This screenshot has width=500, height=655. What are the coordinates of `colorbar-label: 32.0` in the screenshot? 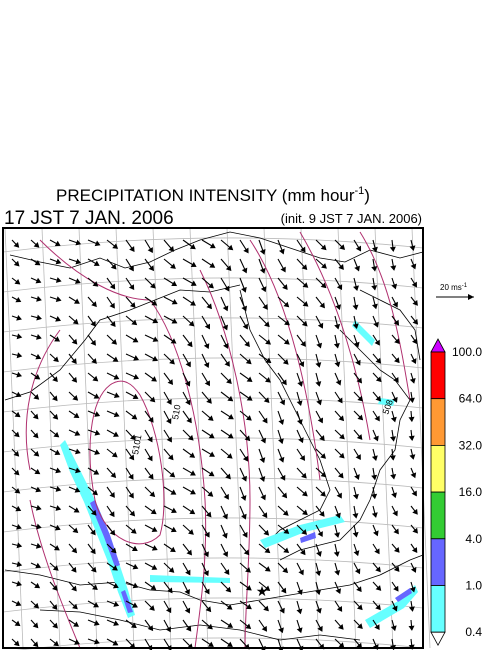 It's located at (471, 445).